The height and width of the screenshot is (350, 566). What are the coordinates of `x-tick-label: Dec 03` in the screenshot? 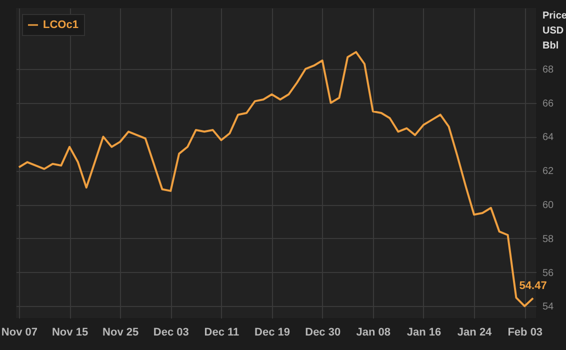 It's located at (171, 332).